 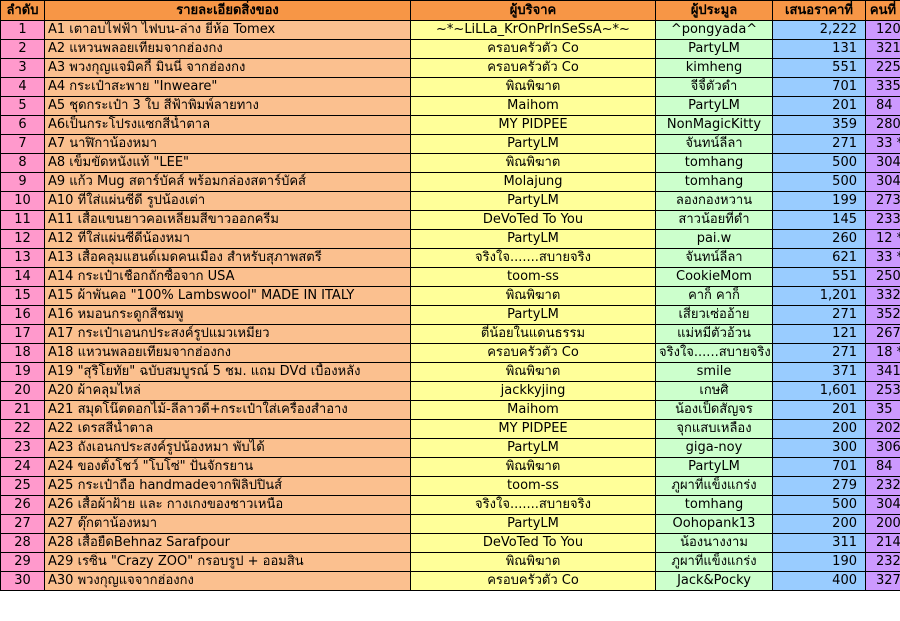 I want to click on cell-bidder: คาก็ คาก็, so click(x=714, y=296).